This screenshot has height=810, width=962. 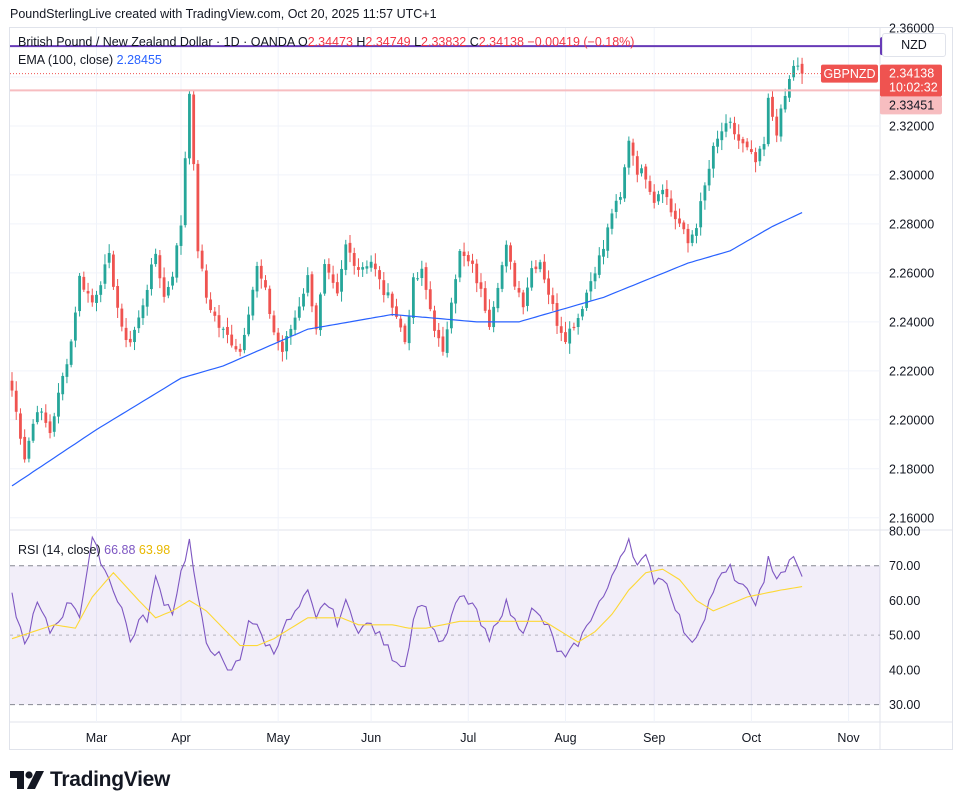 I want to click on legend-open-label: O, so click(x=302, y=42).